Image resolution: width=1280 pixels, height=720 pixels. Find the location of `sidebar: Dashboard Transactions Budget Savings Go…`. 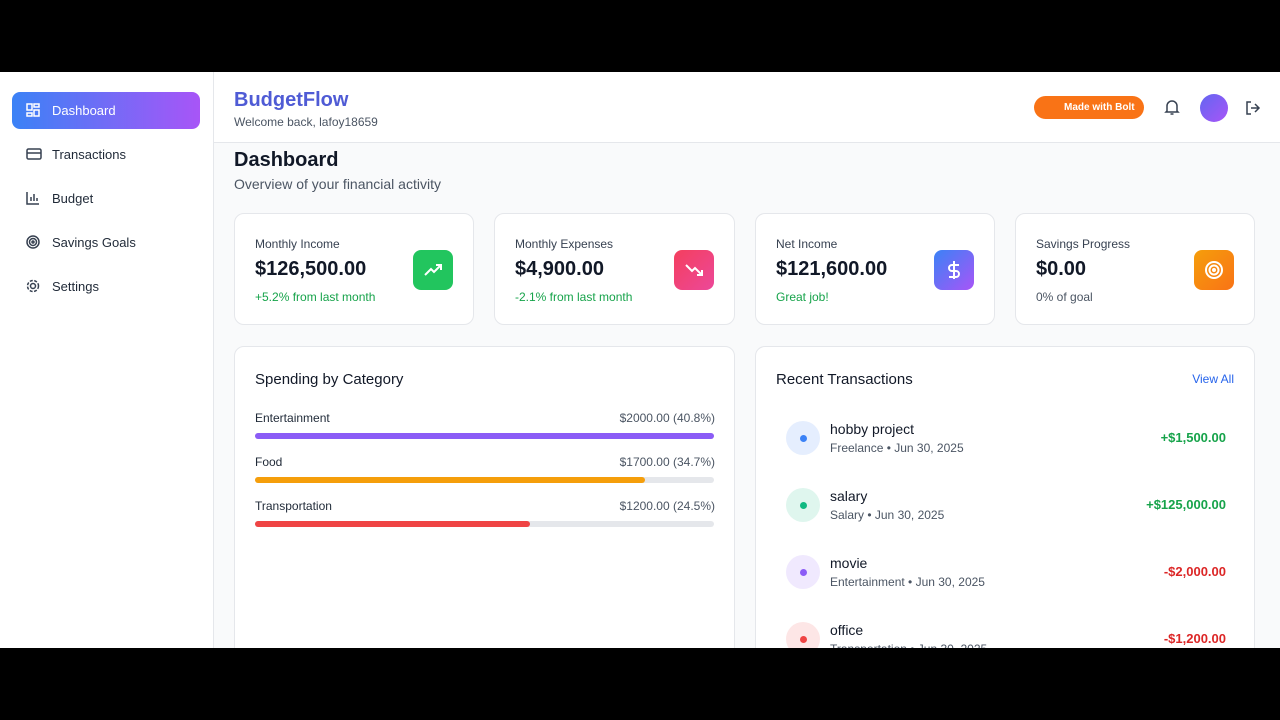

sidebar: Dashboard Transactions Budget Savings Go… is located at coordinates (107, 360).